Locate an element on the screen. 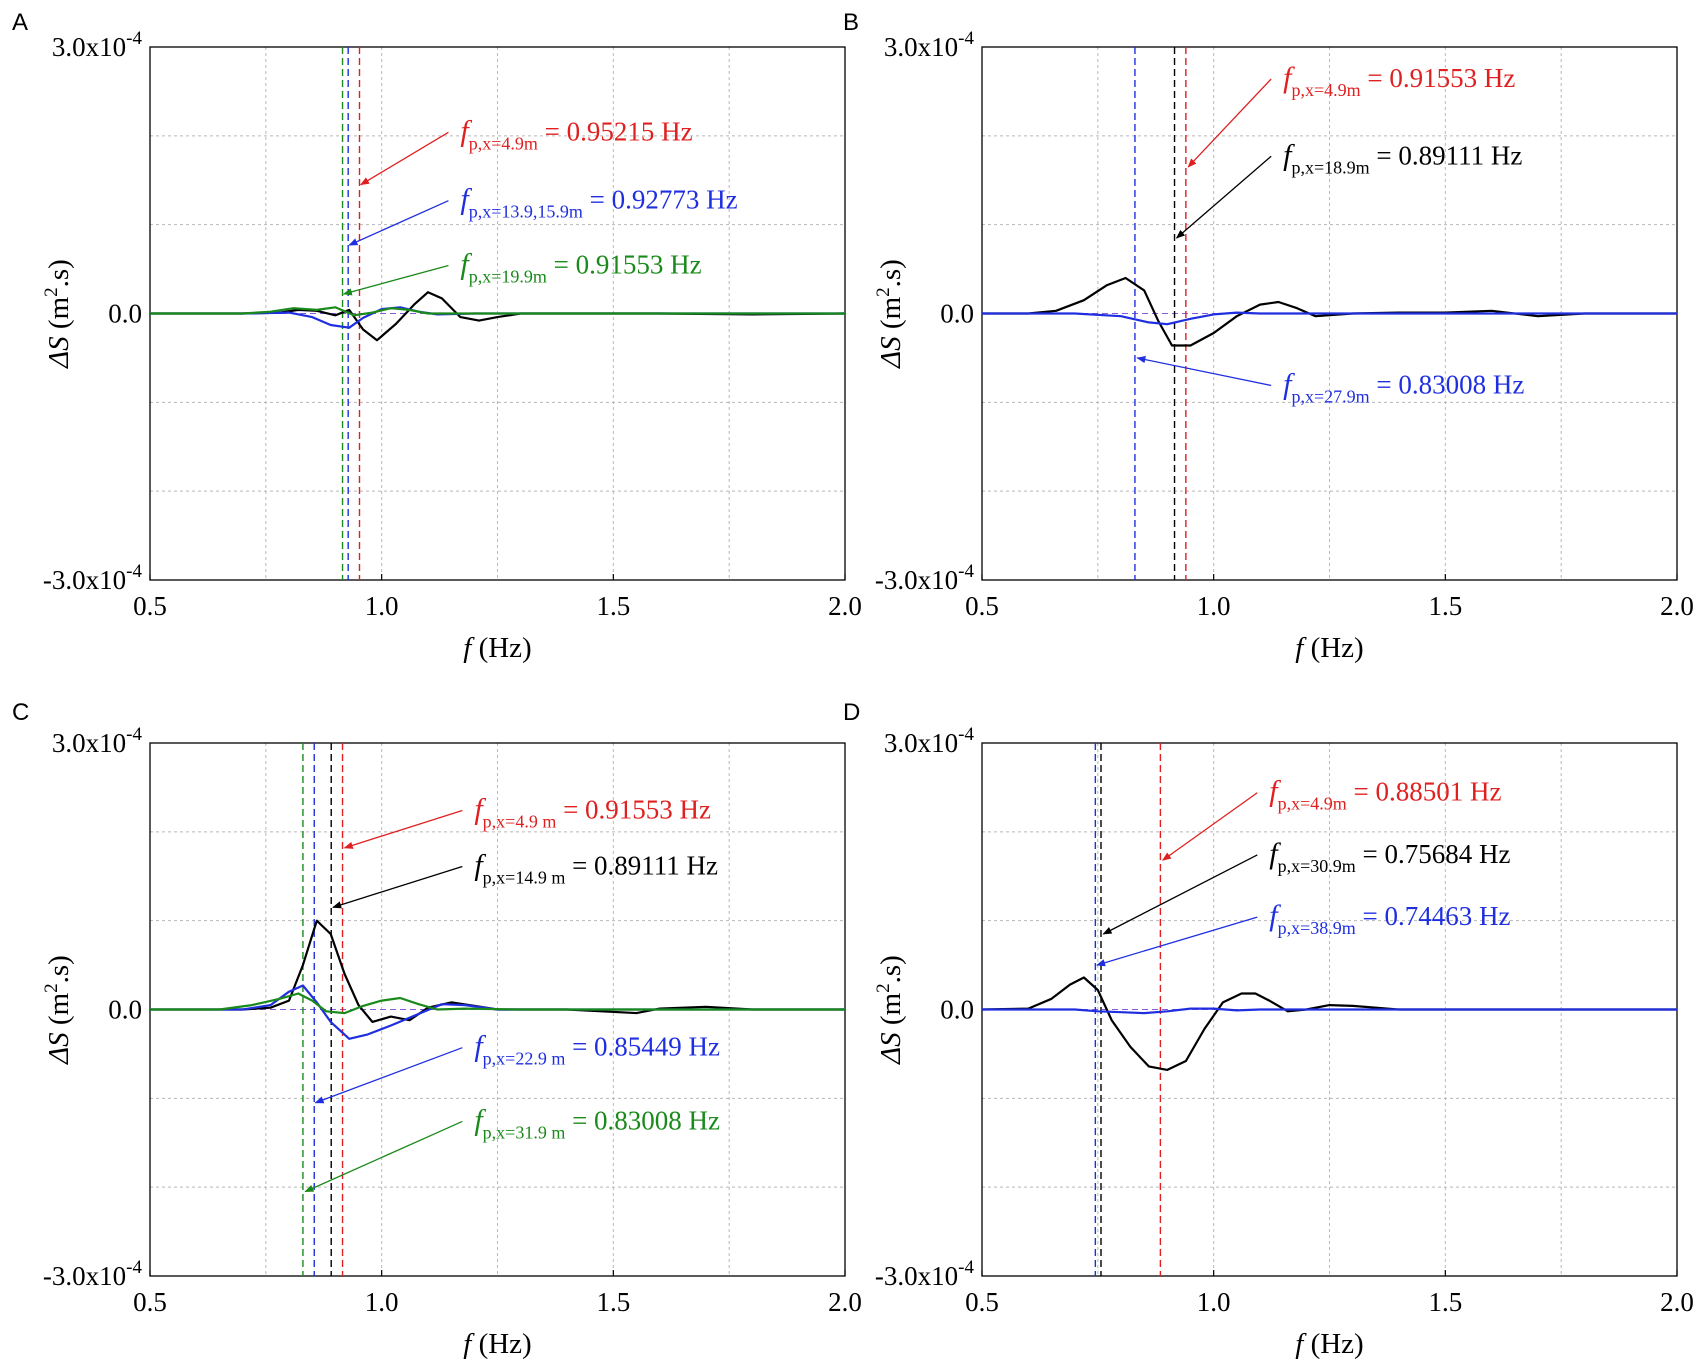  annotation-label: fp,x=4.9m = 0.91553 Hz is located at coordinates (1399, 80).